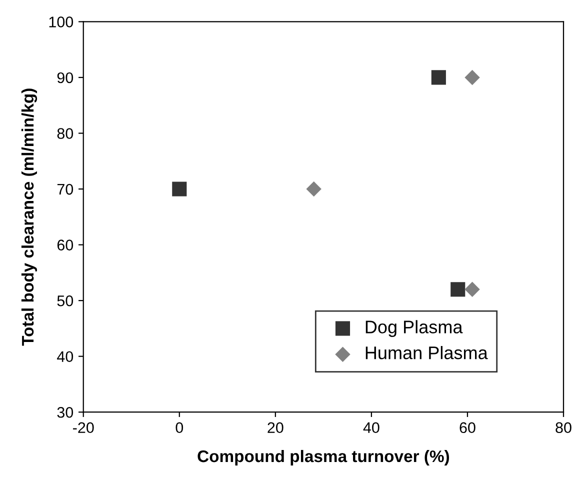  Describe the element at coordinates (324, 458) in the screenshot. I see `x-axis-title: Compound plasma turnover (%)` at that location.